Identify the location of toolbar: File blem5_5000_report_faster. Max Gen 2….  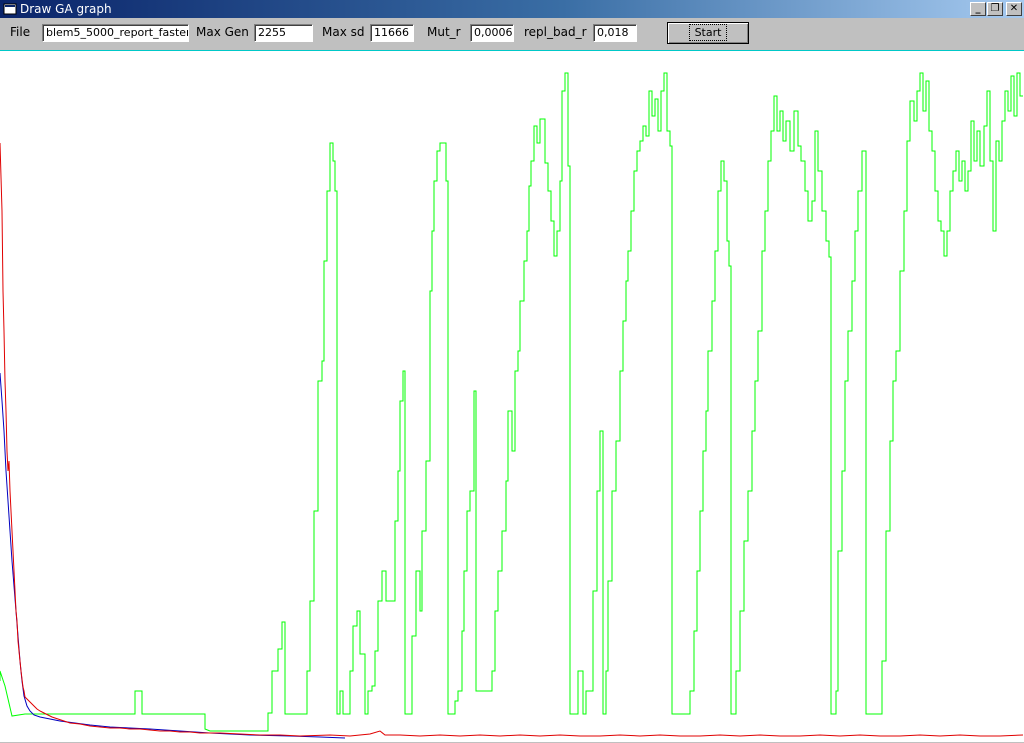
(512, 34).